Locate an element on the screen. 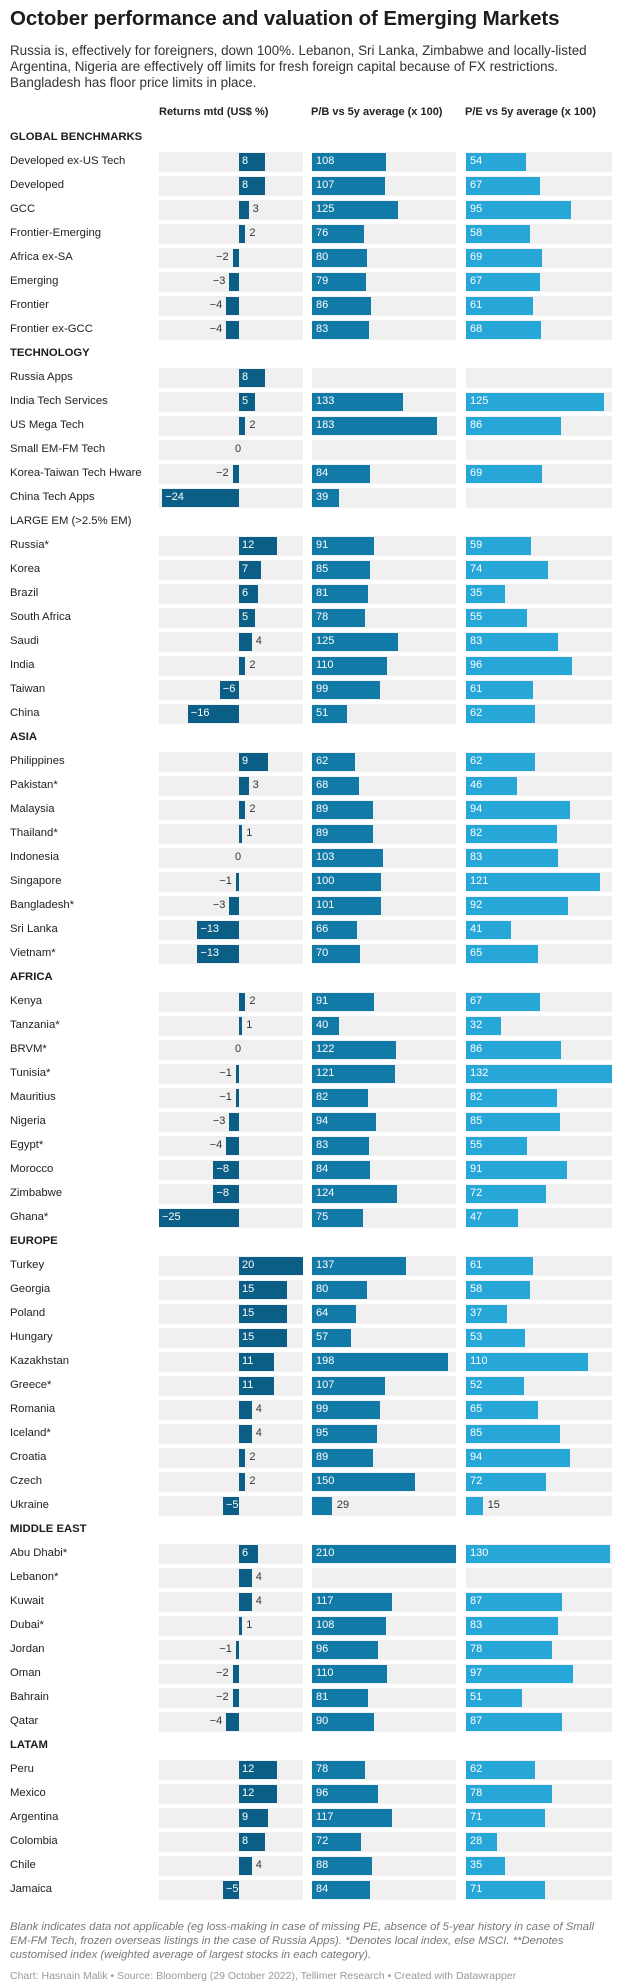 This screenshot has height=1987, width=620. row-label: Croatia is located at coordinates (28, 1457).